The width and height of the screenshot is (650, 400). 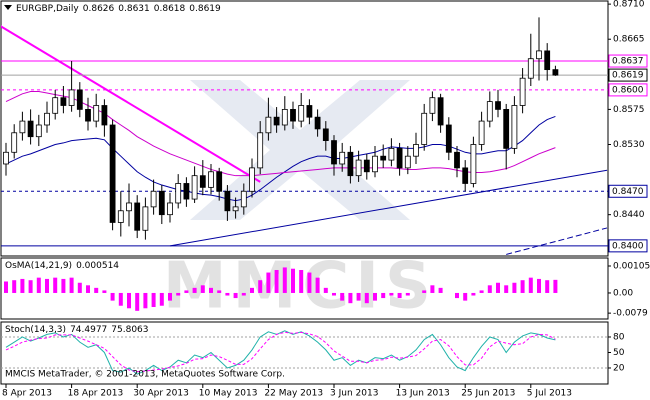 I want to click on current-price-box, so click(x=628, y=75).